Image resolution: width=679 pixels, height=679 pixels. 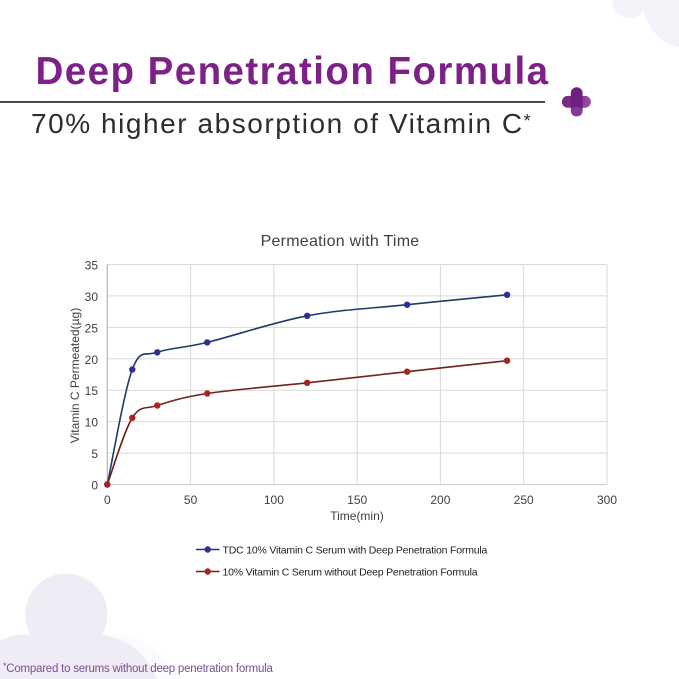 I want to click on svg-text: Permeation with Time, so click(x=340, y=241).